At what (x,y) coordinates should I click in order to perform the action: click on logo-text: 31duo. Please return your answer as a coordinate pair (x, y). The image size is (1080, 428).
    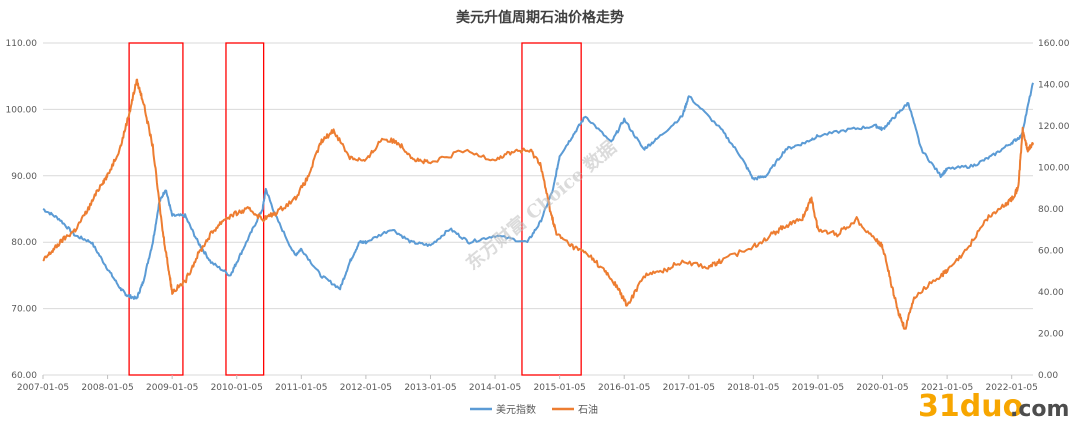
    Looking at the image, I should click on (970, 406).